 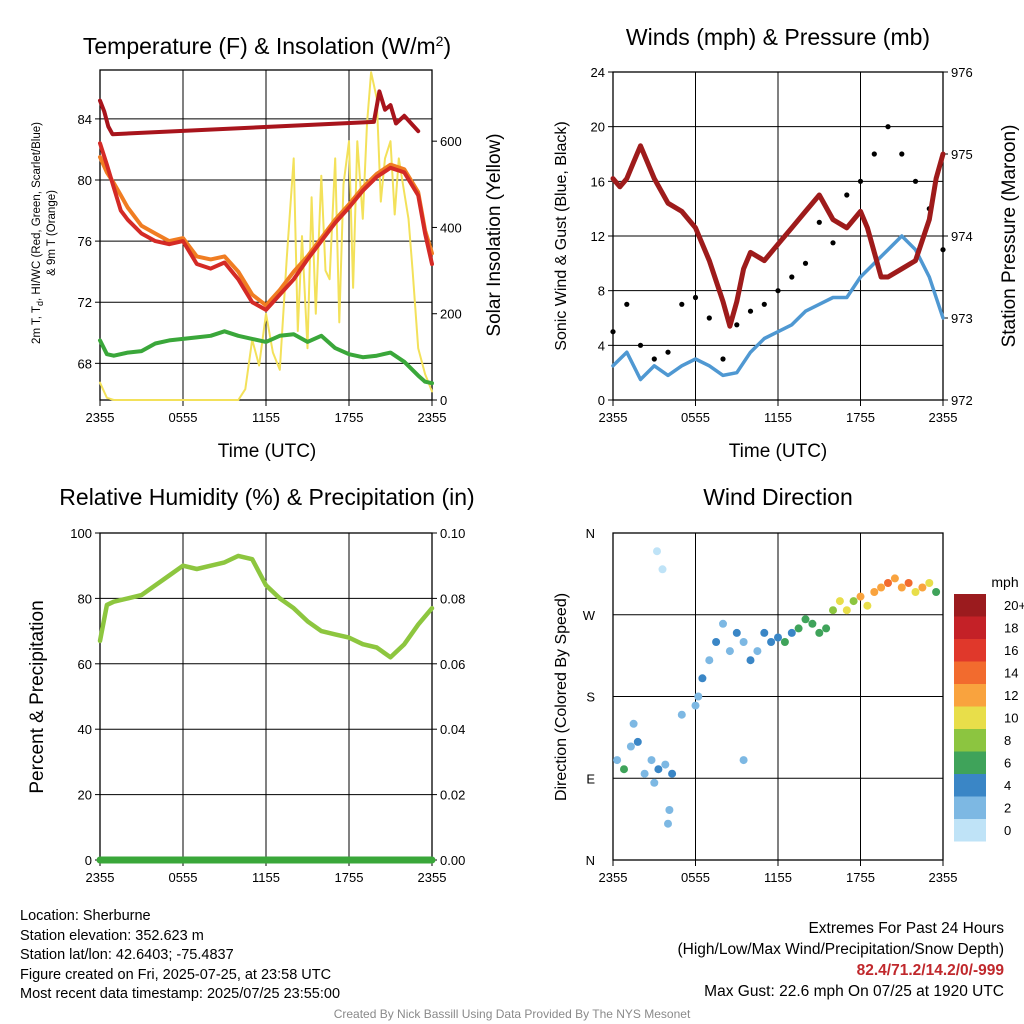 What do you see at coordinates (432, 417) in the screenshot?
I see `temp-xtick-label: 2355` at bounding box center [432, 417].